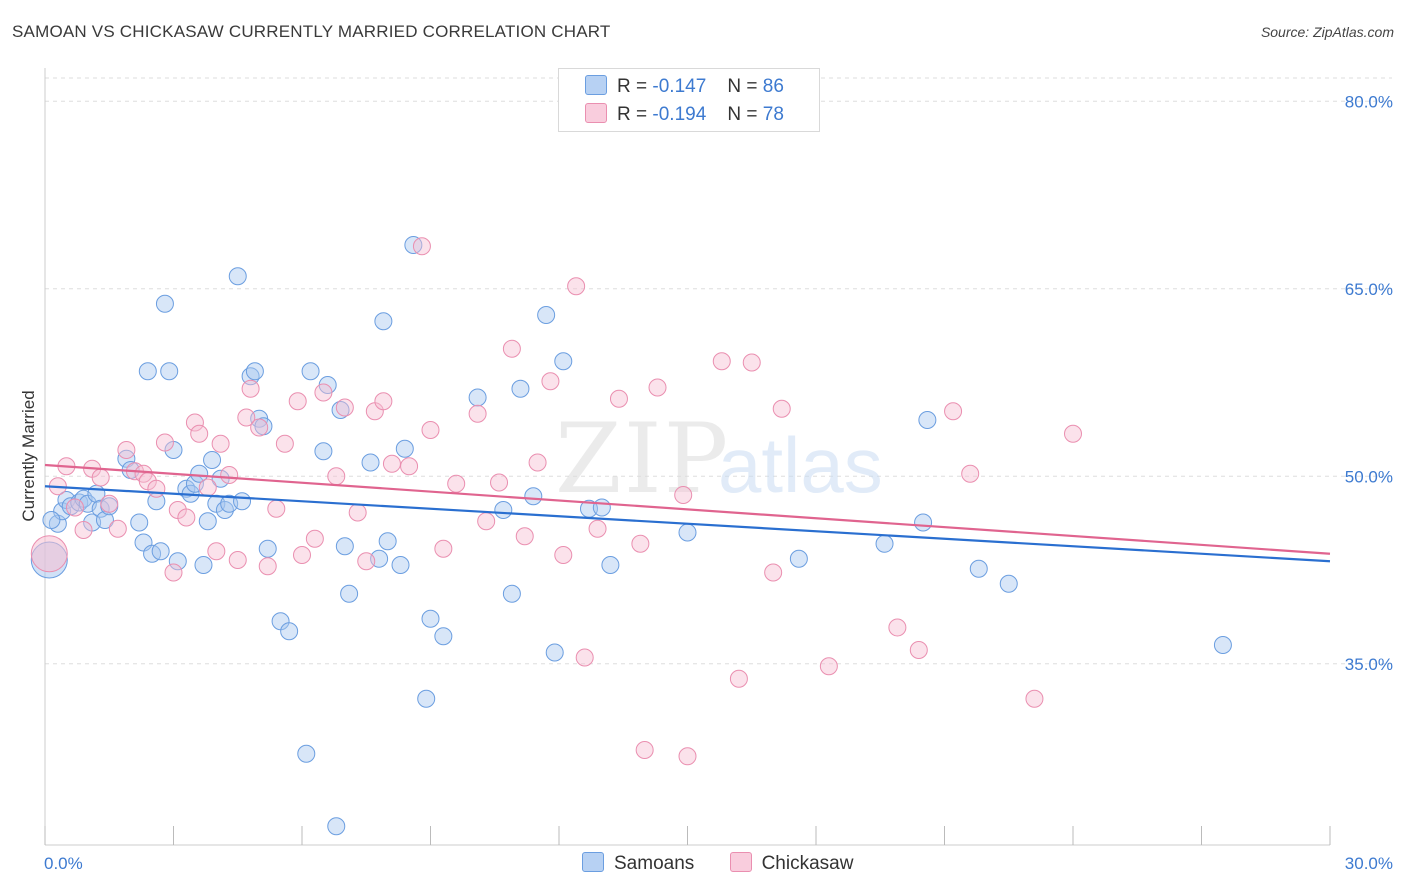  What do you see at coordinates (1369, 863) in the screenshot?
I see `x-tick-label: 30.0%` at bounding box center [1369, 863].